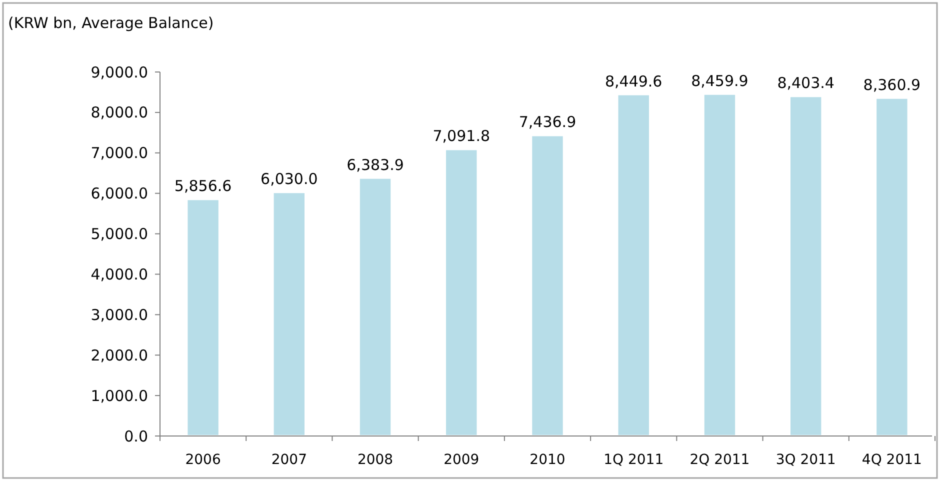 This screenshot has width=940, height=481. I want to click on data-label: 8,360.9, so click(892, 85).